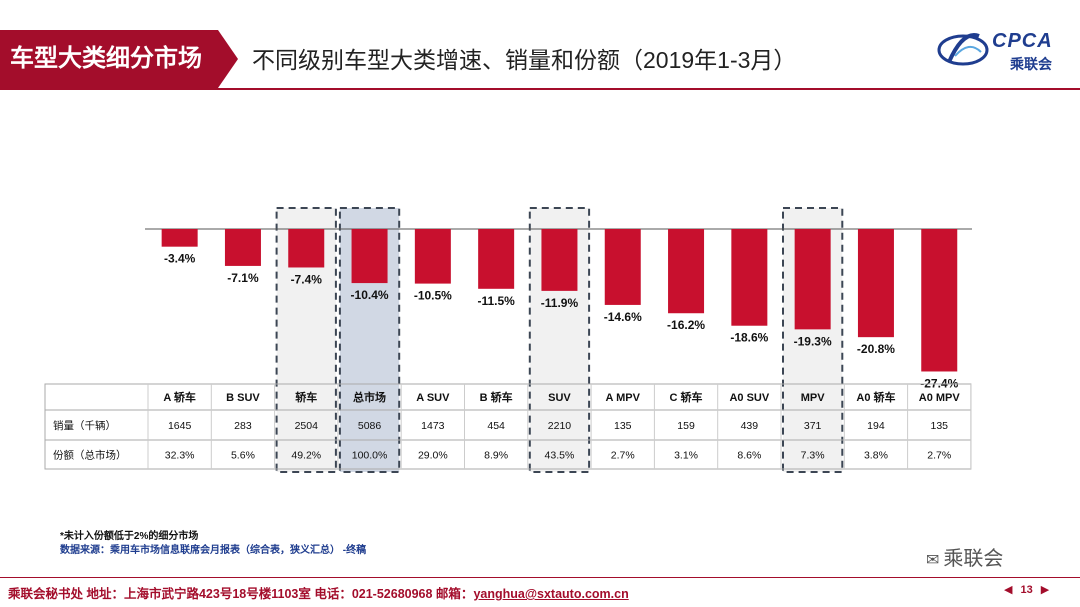 The width and height of the screenshot is (1080, 607). Describe the element at coordinates (496, 456) in the screenshot. I see `table-cell-1-5: 8.9%` at that location.